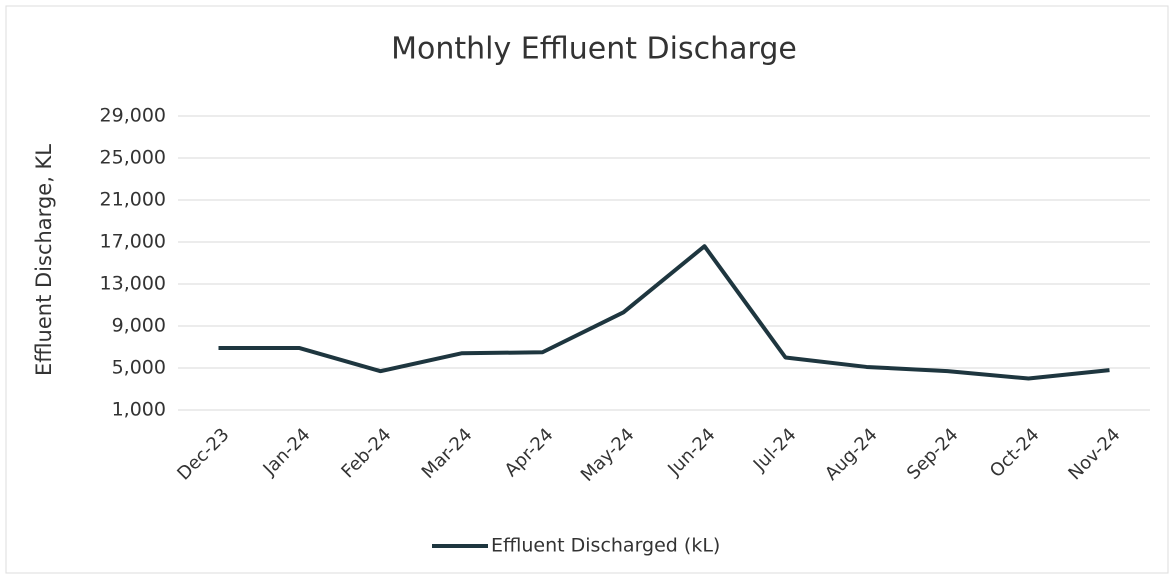  Describe the element at coordinates (605, 546) in the screenshot. I see `legend-label: Effluent Discharged (kL)` at that location.